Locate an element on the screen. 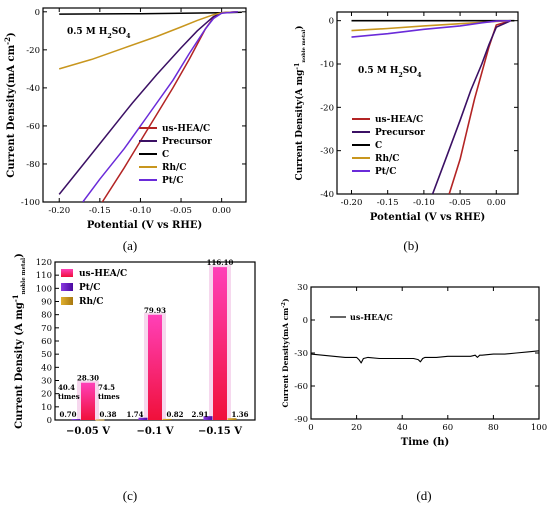 The width and height of the screenshot is (550, 507). x-tick-label: -0.10 is located at coordinates (141, 211).